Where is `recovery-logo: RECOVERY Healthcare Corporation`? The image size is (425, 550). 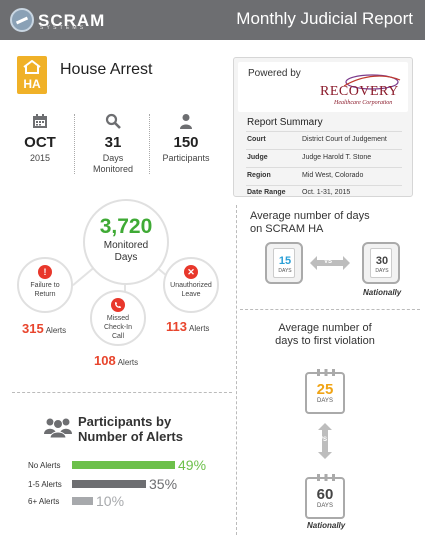
recovery-logo: RECOVERY Healthcare Corporation is located at coordinates (363, 90).